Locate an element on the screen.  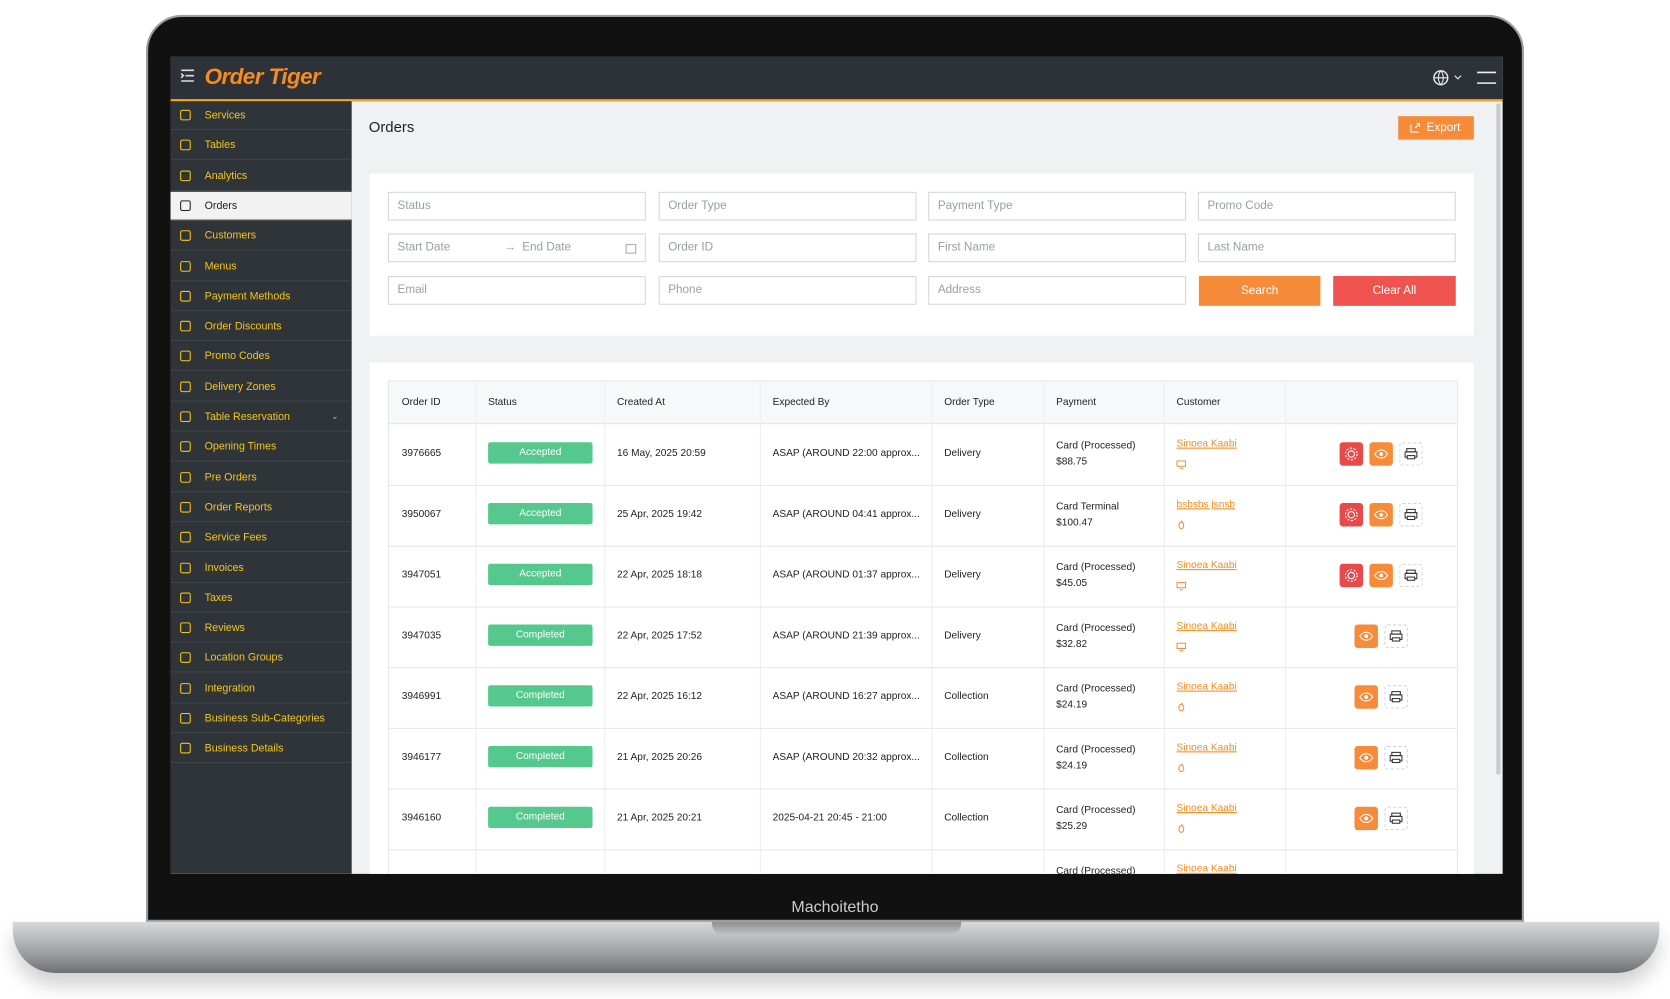
user-menu is located at coordinates (1487, 77).